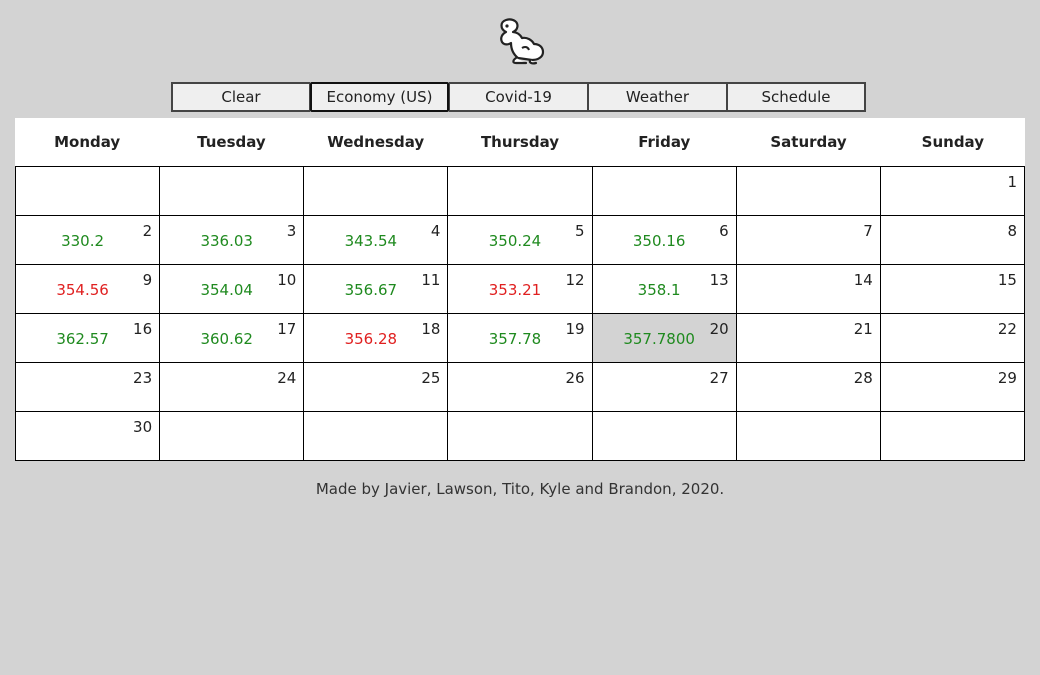  I want to click on calendar-day: 18 356.28, so click(376, 338).